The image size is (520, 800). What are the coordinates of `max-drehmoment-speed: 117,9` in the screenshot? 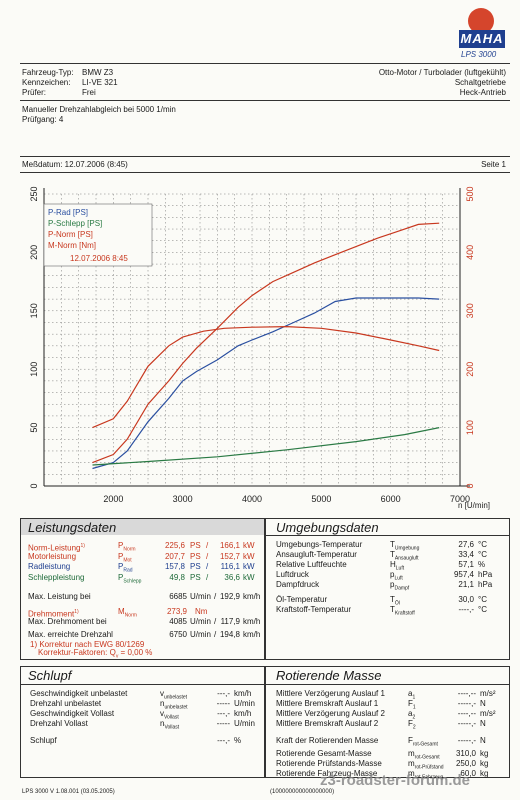 It's located at (230, 621).